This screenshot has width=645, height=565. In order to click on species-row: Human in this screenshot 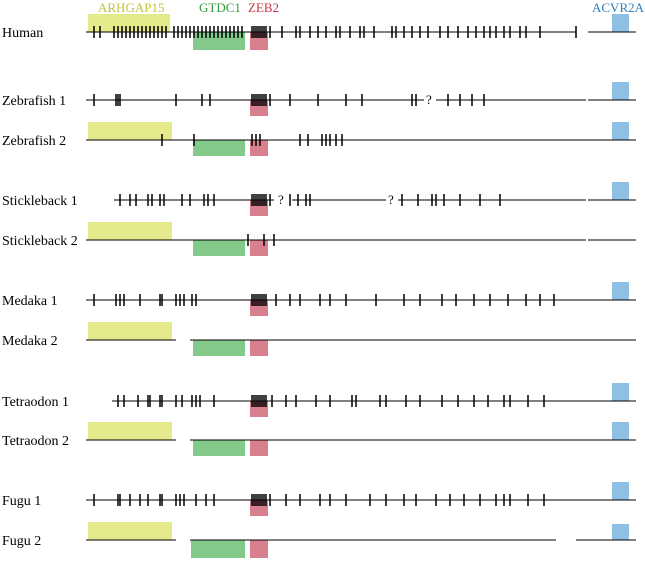, I will do `click(319, 32)`.